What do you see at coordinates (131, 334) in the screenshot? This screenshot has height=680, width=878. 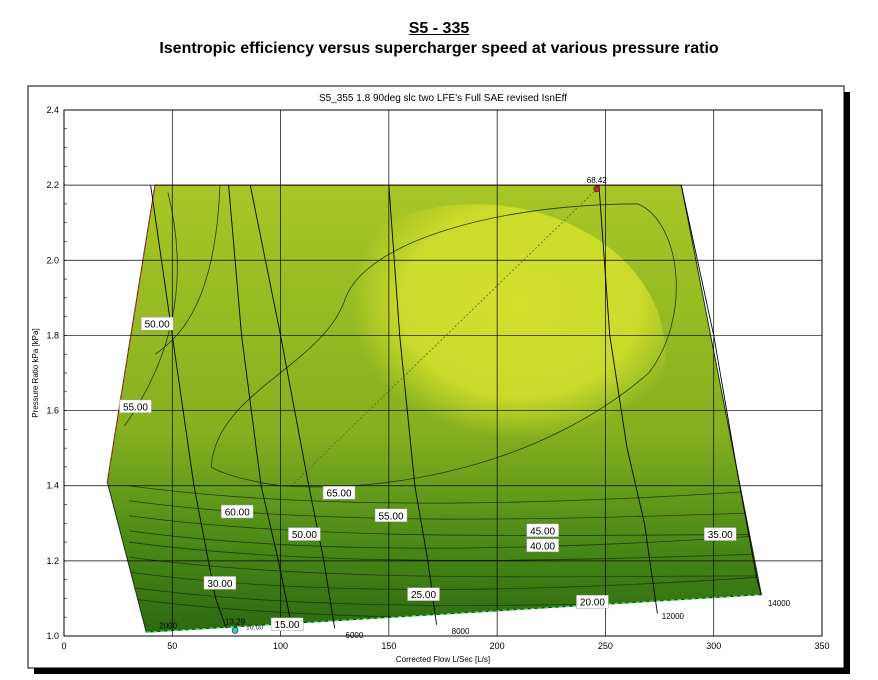 I see `surge-line` at bounding box center [131, 334].